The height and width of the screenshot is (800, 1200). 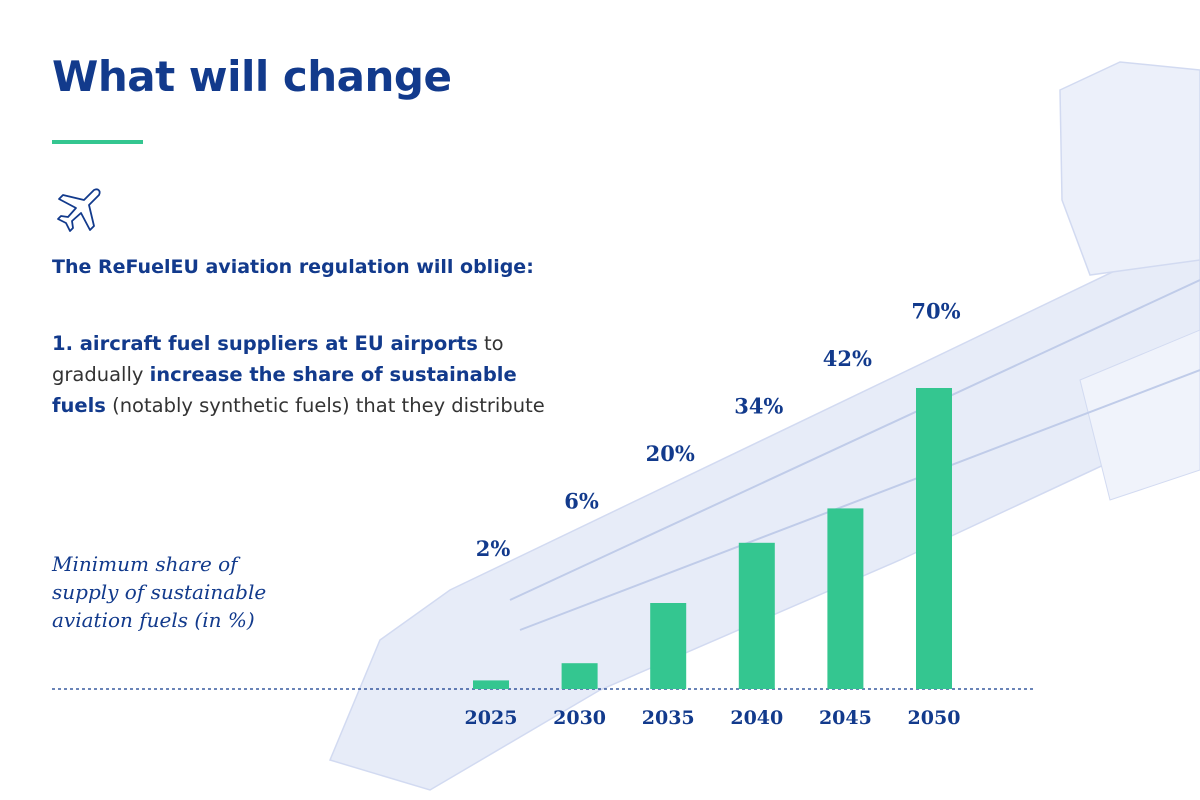 What do you see at coordinates (845, 718) in the screenshot?
I see `x-tick-label: 2045` at bounding box center [845, 718].